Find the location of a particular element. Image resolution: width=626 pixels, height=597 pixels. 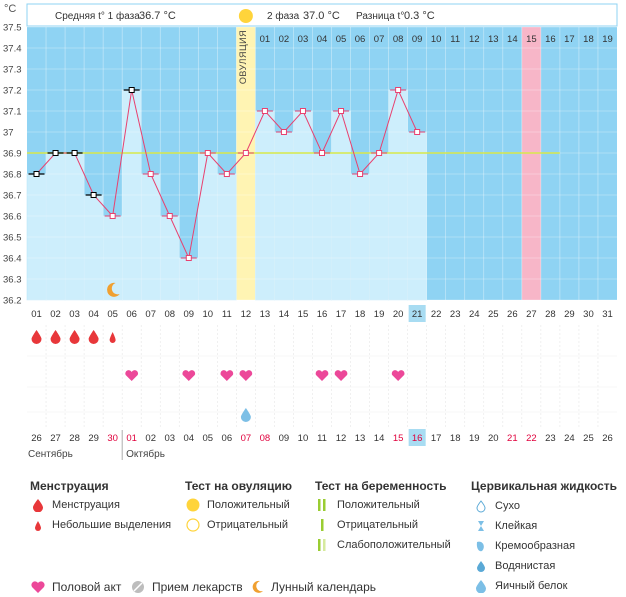

calendar-date-label: 17 is located at coordinates (436, 438).